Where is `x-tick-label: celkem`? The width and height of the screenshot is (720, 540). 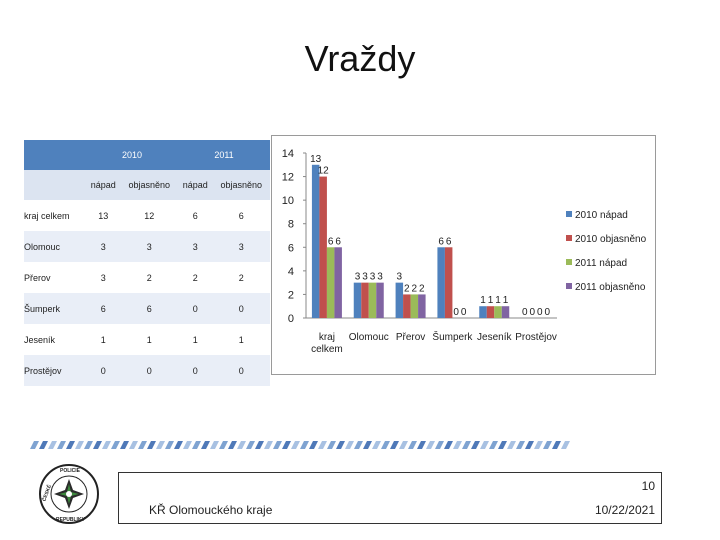
x-tick-label: celkem is located at coordinates (327, 349).